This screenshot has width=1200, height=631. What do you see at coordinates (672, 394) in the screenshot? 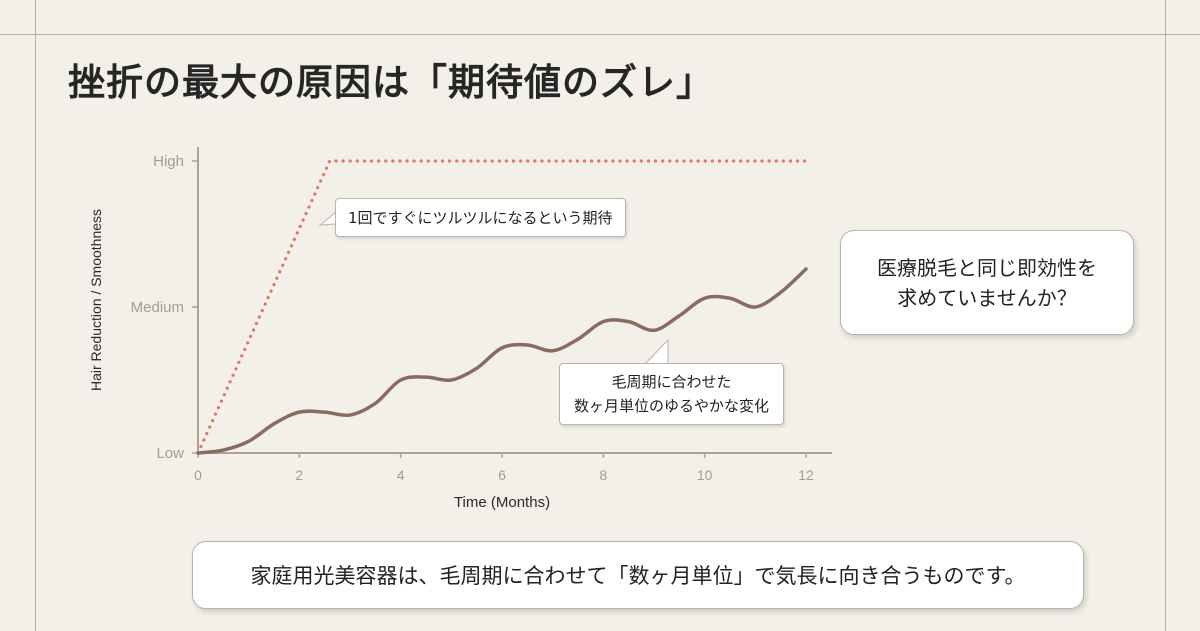
I see `real-change-callout: 毛周期に合わせた 数ヶ月単位のゆるやかな変化` at bounding box center [672, 394].